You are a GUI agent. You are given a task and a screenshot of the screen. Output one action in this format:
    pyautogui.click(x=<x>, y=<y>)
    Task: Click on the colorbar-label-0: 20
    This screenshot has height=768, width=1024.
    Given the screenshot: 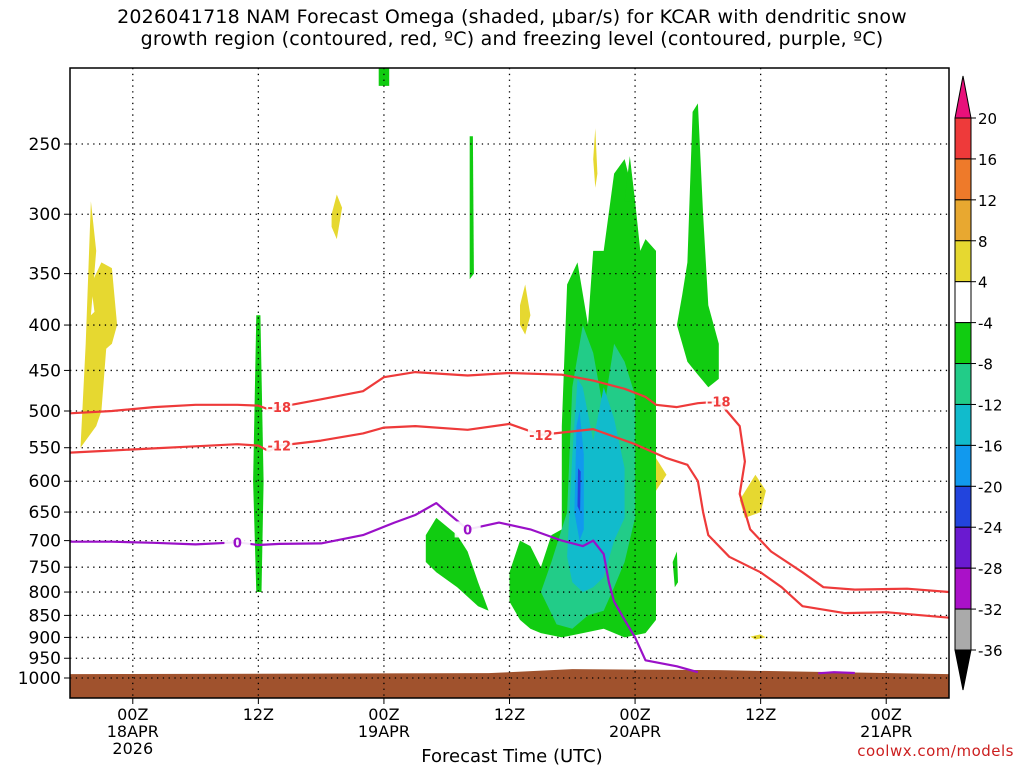 What is the action you would take?
    pyautogui.click(x=987, y=119)
    